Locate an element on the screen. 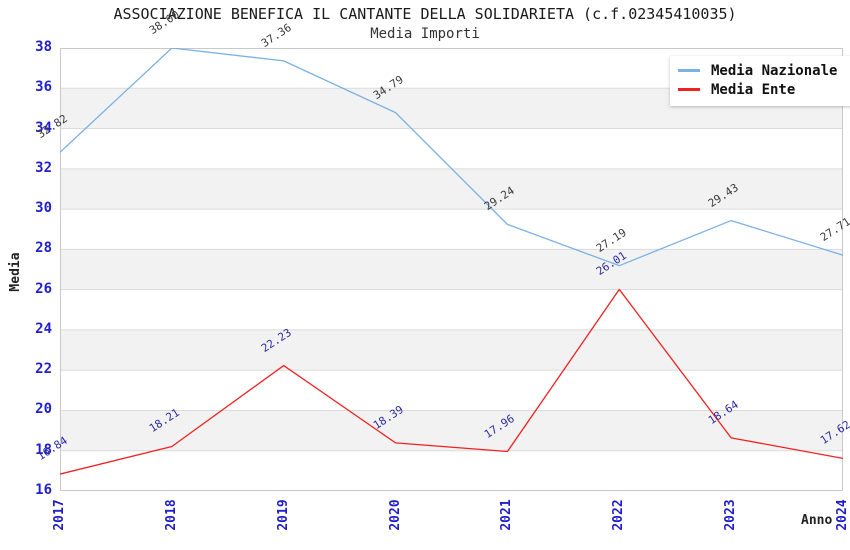 The height and width of the screenshot is (550, 850). y-tick-label: 24 is located at coordinates (43, 328).